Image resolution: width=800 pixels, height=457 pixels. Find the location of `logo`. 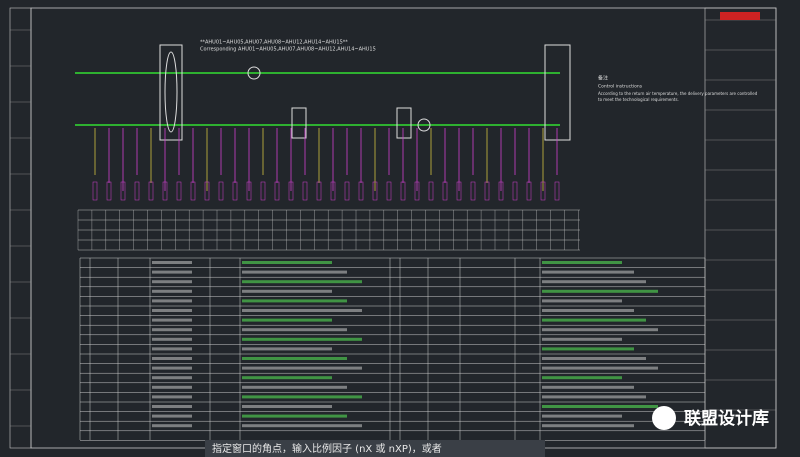

logo is located at coordinates (740, 16).